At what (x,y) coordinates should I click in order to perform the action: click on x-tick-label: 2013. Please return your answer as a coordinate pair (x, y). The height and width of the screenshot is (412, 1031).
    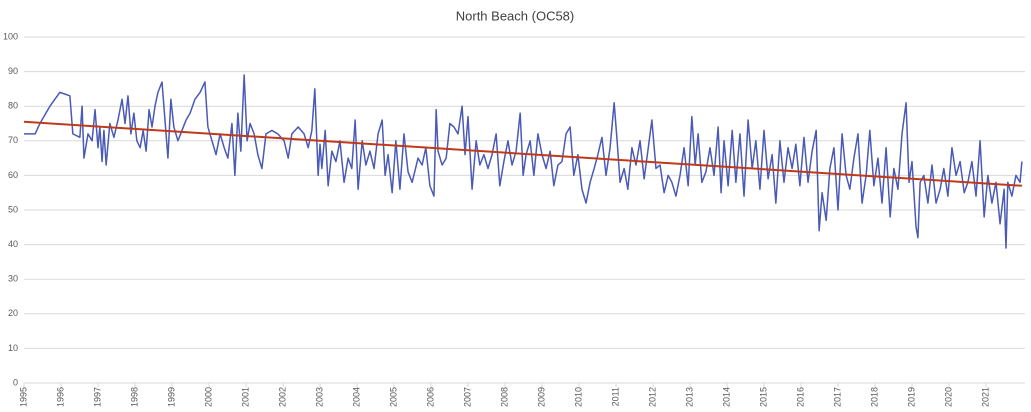
    Looking at the image, I should click on (689, 397).